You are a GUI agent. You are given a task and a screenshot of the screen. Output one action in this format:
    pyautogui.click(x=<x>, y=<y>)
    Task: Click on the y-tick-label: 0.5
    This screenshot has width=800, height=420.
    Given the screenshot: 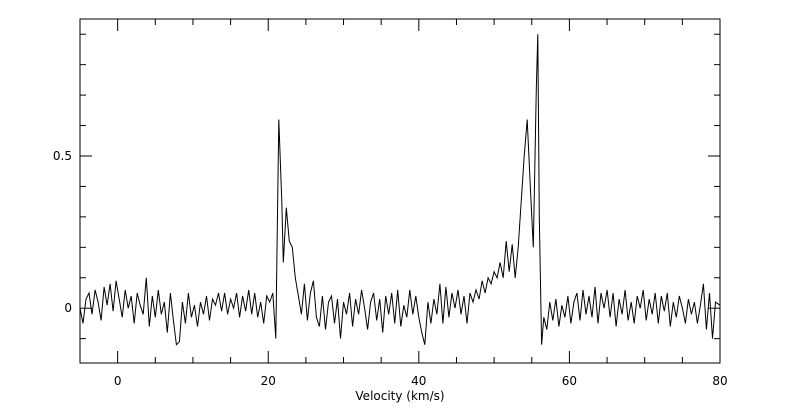 What is the action you would take?
    pyautogui.click(x=62, y=156)
    